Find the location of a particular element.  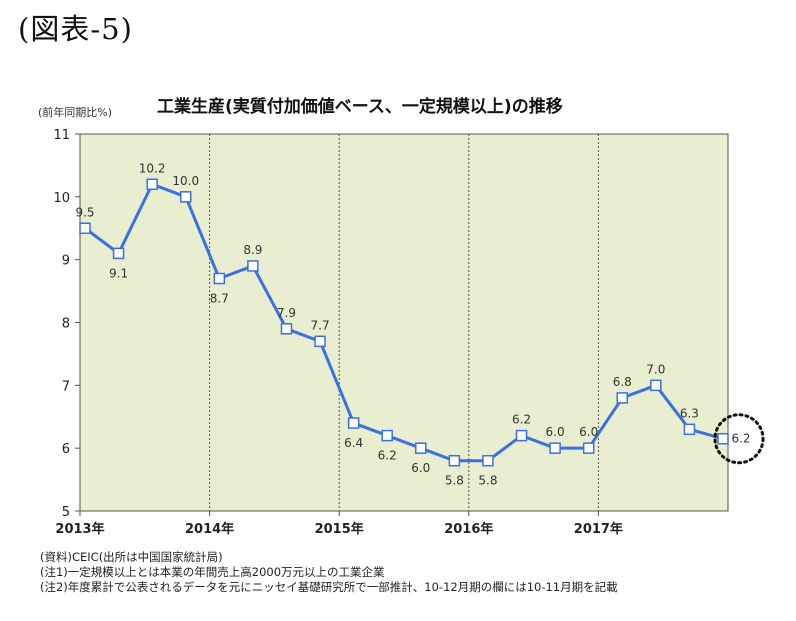

y-tick-label: 5 is located at coordinates (66, 512).